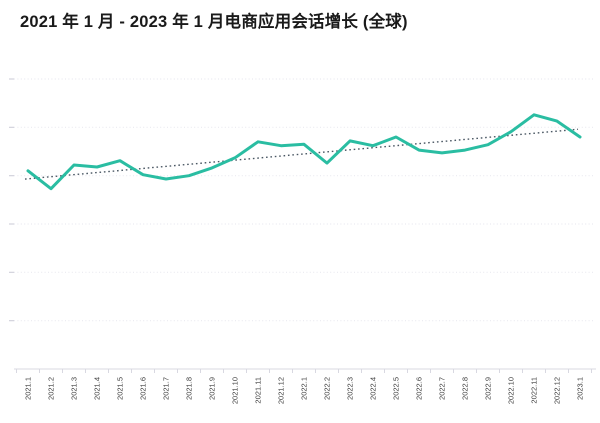  I want to click on x-axis-label: 2022.3, so click(350, 388).